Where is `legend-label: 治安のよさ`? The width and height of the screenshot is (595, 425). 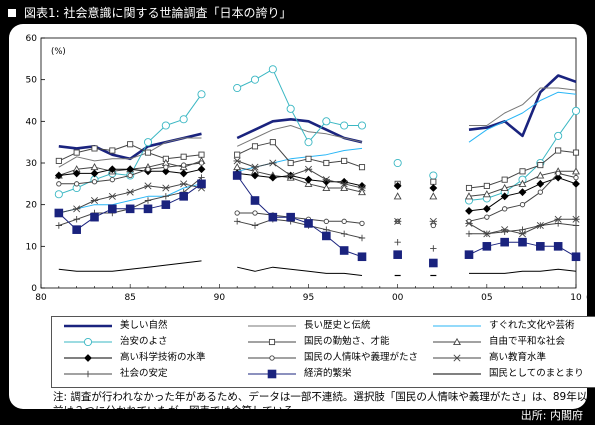 legend-label: 治安のよさ is located at coordinates (144, 341).